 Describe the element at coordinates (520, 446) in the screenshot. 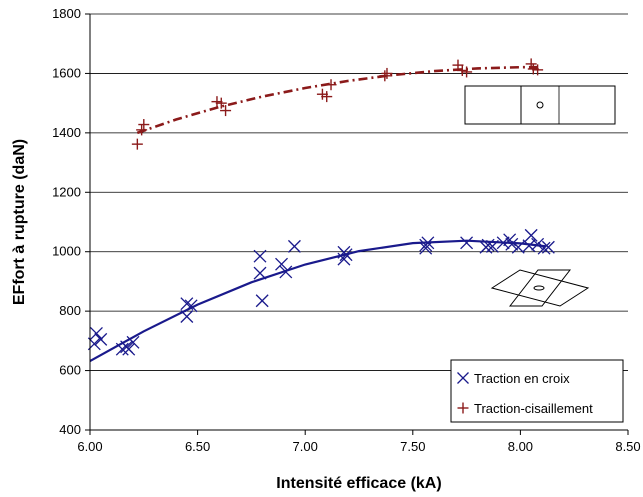

I see `x-tick-label: 8.00` at that location.